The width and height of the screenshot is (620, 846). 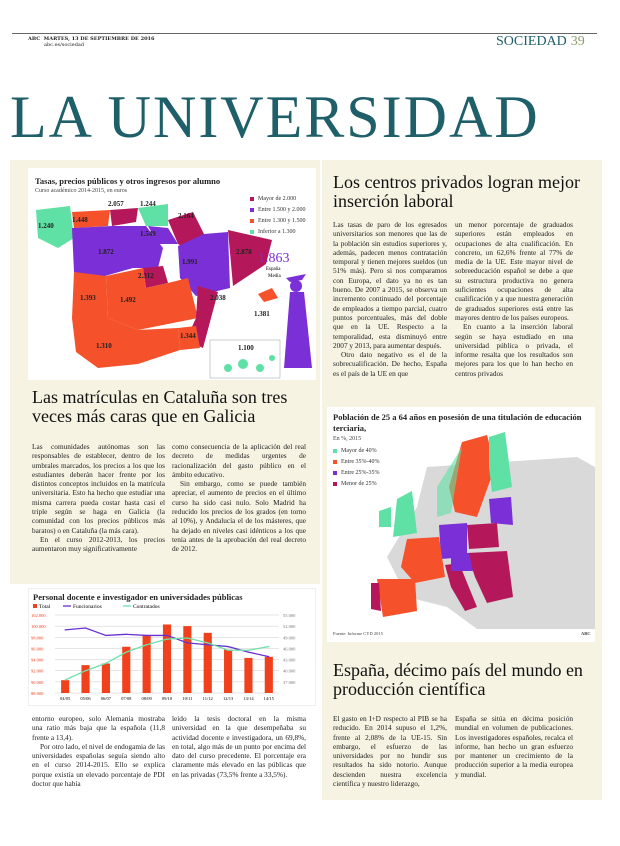 I want to click on region-value: 2.057, so click(x=116, y=204).